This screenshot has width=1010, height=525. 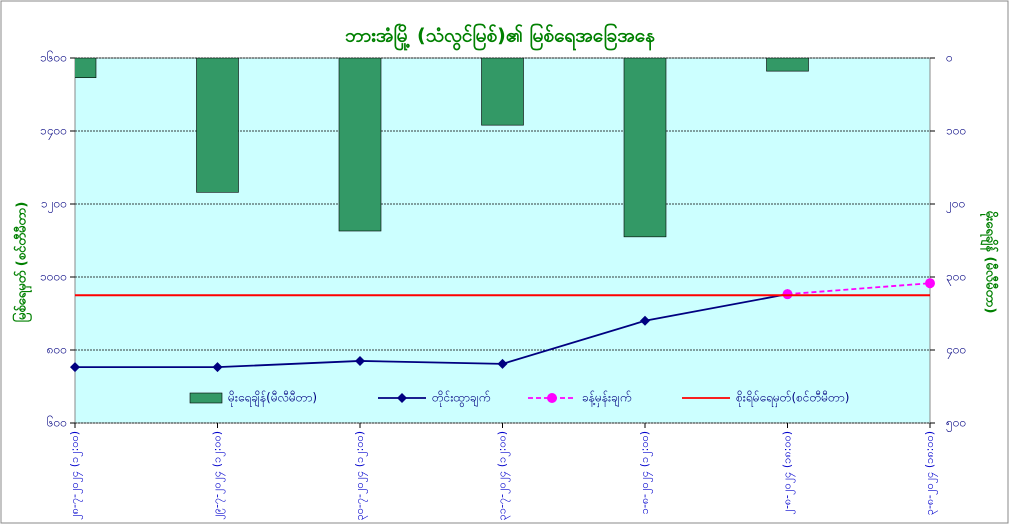 What do you see at coordinates (53, 57) in the screenshot?
I see `y-tick-label: ၁၆၀၀` at bounding box center [53, 57].